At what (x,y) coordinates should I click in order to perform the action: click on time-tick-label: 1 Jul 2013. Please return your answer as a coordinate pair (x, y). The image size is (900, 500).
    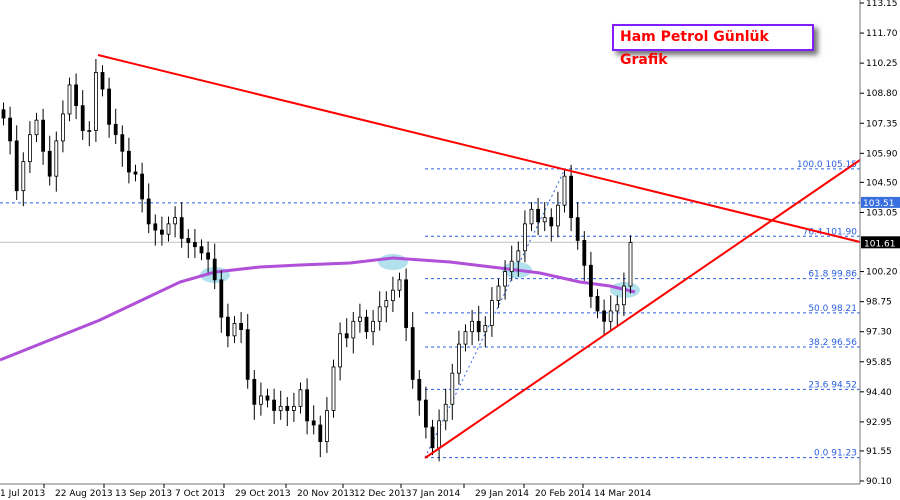
    Looking at the image, I should click on (22, 494).